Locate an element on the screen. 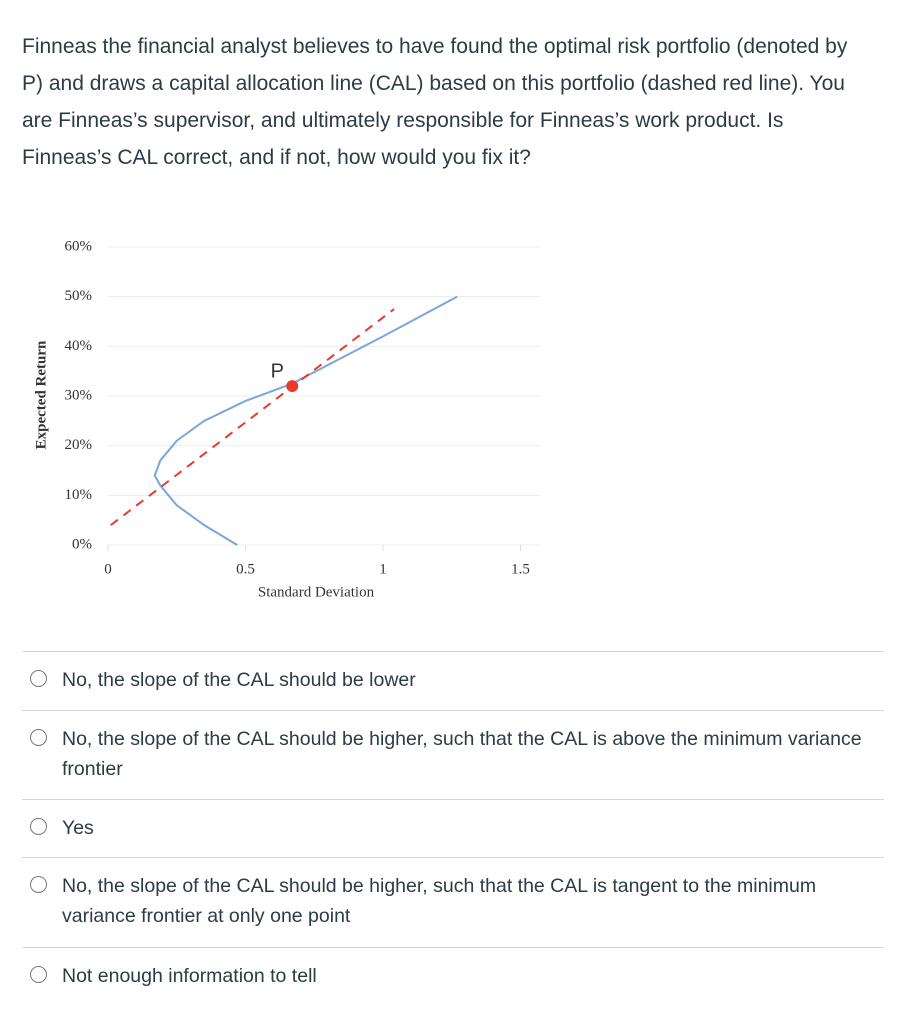 The image size is (902, 1024). y-tick-label: 40% is located at coordinates (79, 346).